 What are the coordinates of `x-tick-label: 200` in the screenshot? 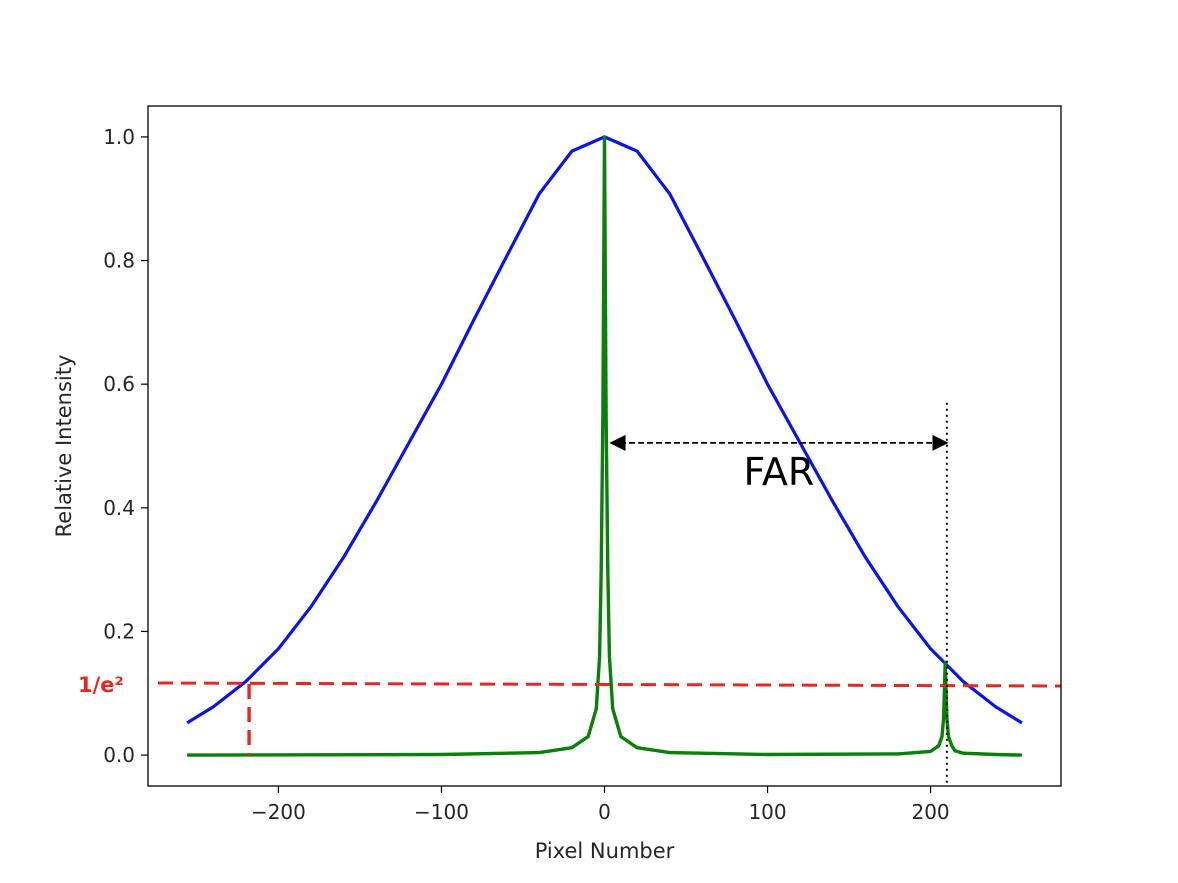 It's located at (930, 812).